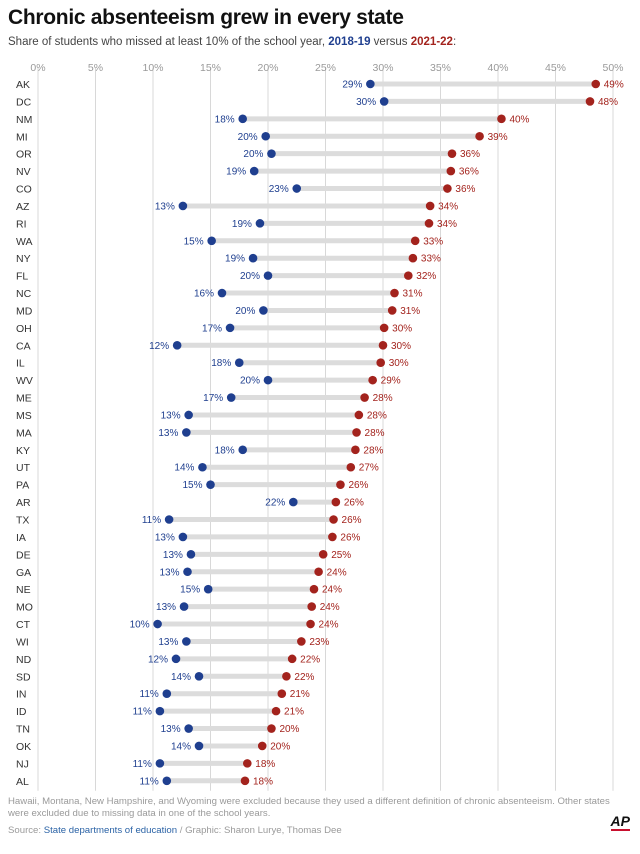 This screenshot has height=854, width=640. What do you see at coordinates (497, 68) in the screenshot?
I see `x-tick-label: 40%` at bounding box center [497, 68].